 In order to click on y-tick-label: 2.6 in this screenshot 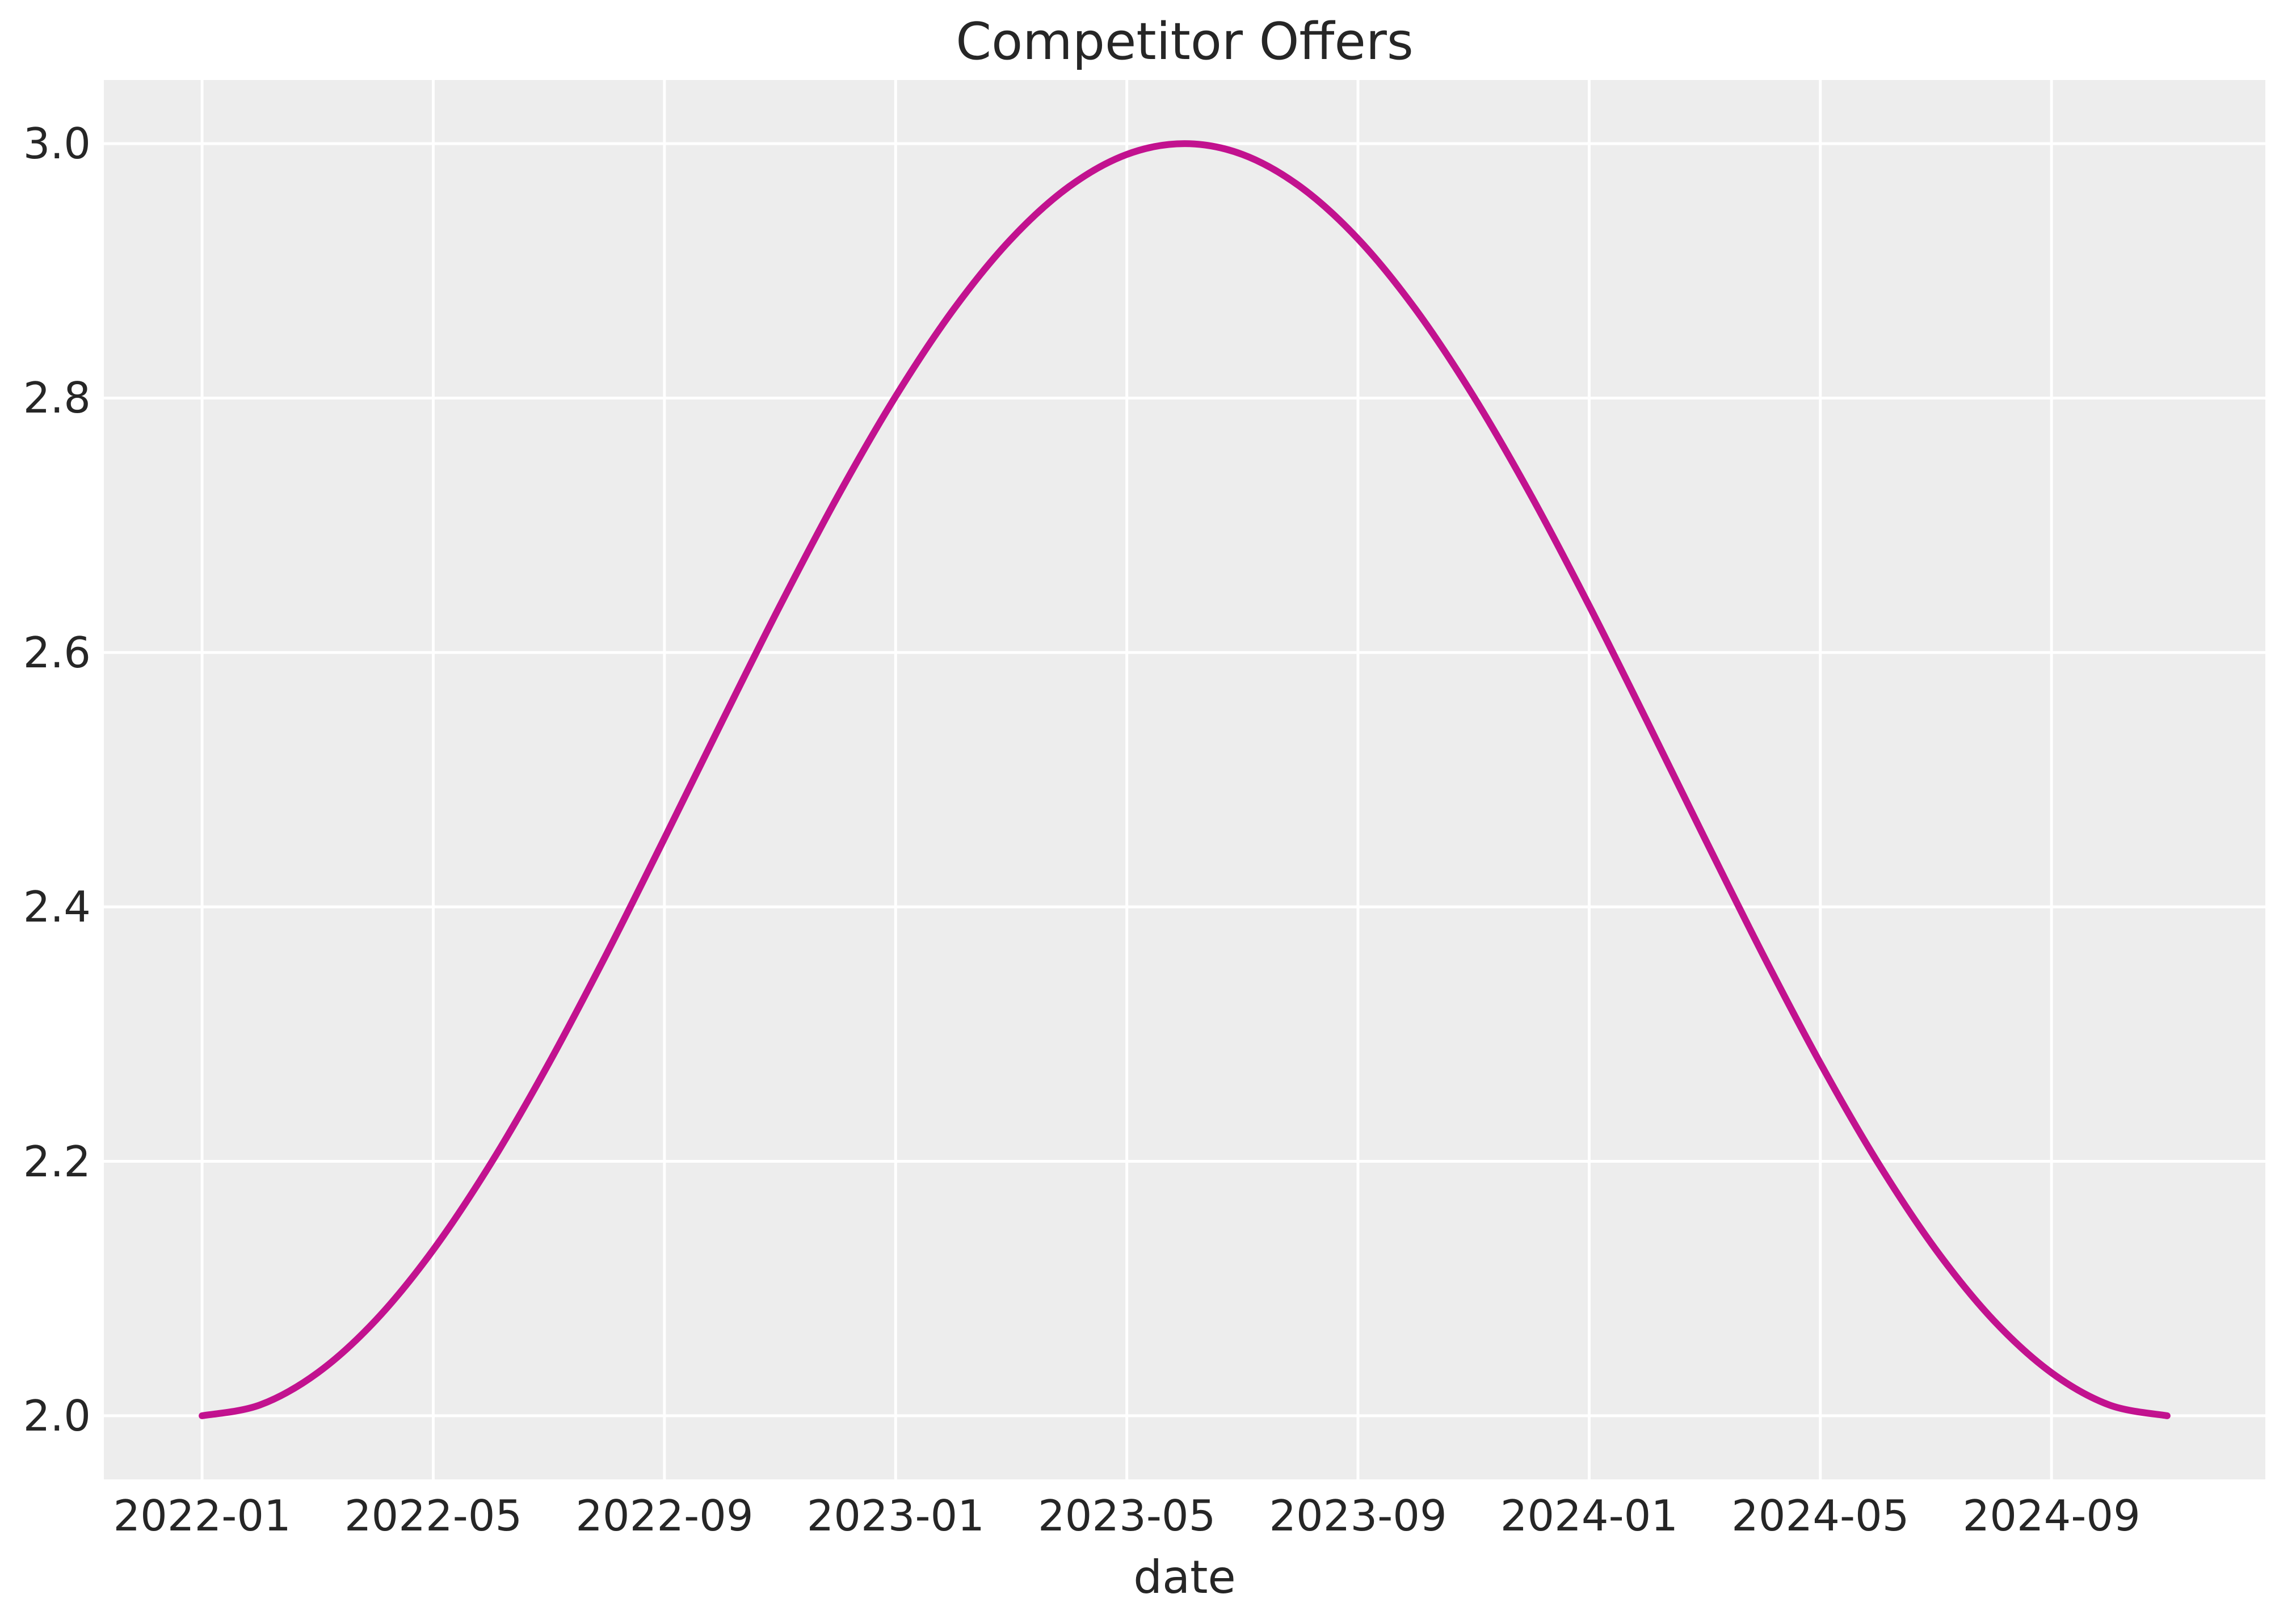, I will do `click(57, 652)`.